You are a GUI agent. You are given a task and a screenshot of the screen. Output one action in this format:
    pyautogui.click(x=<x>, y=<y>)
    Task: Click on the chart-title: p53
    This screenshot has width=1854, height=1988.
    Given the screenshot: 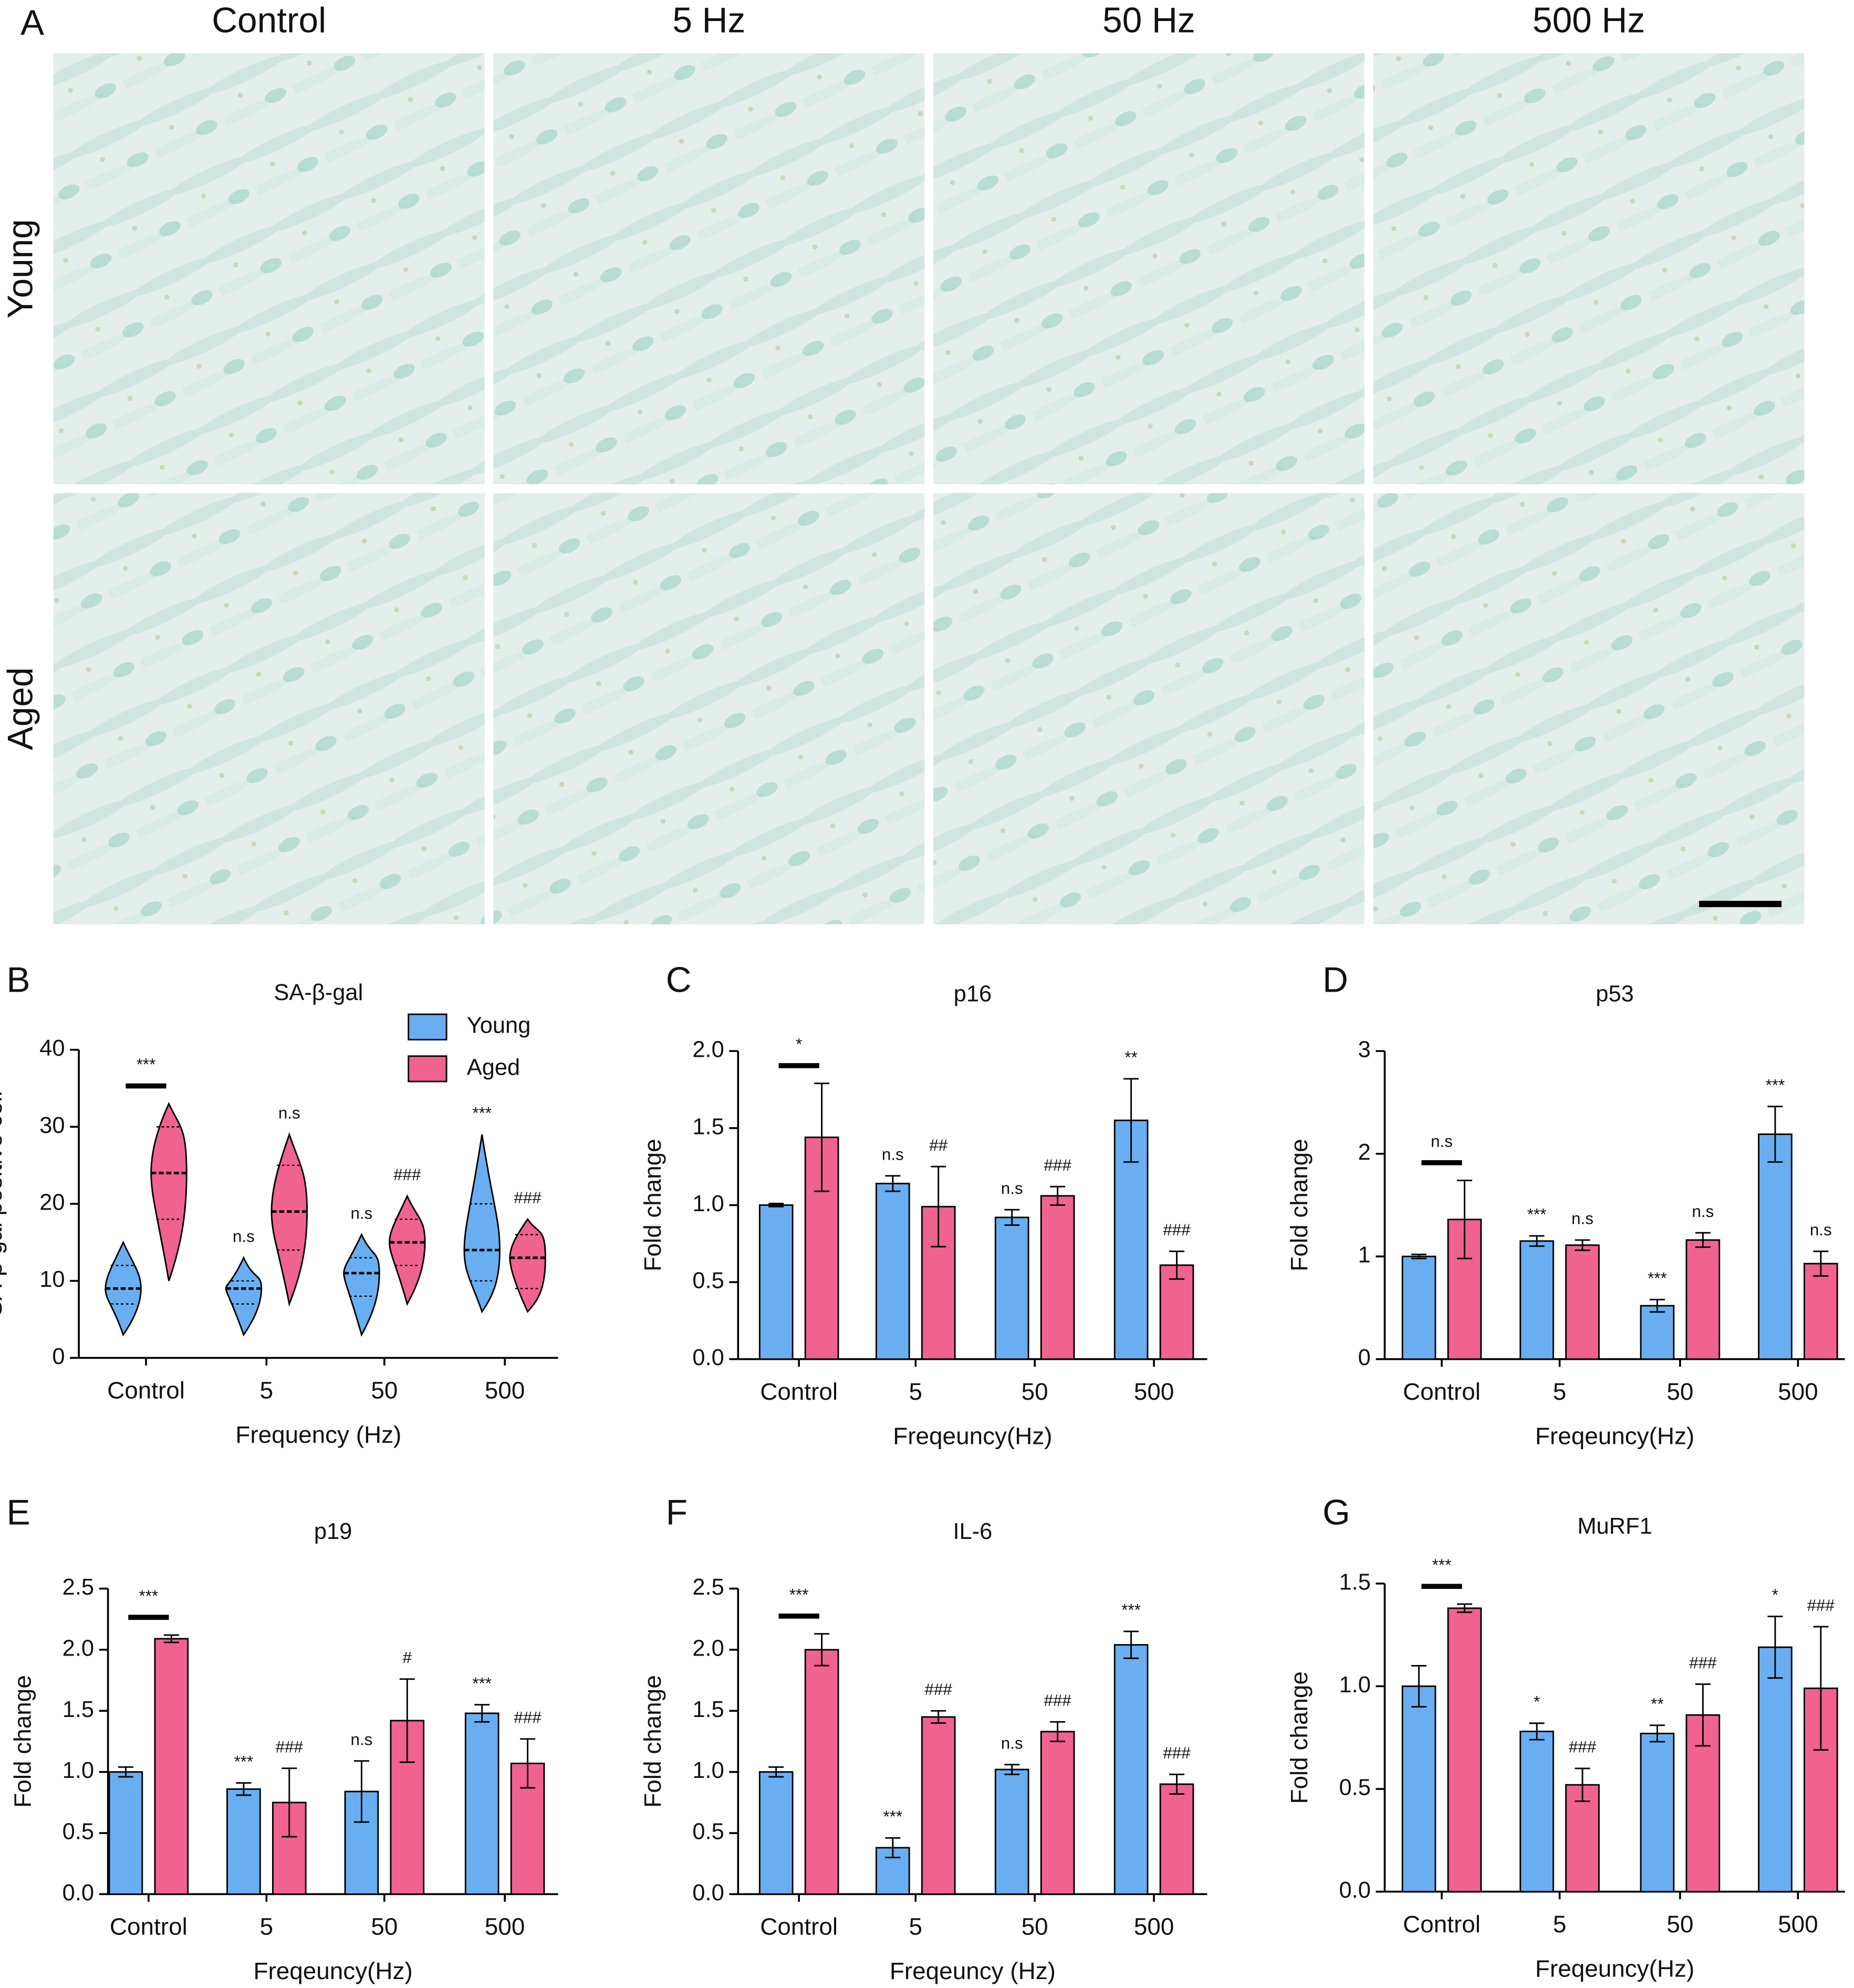 What is the action you would take?
    pyautogui.click(x=1614, y=993)
    